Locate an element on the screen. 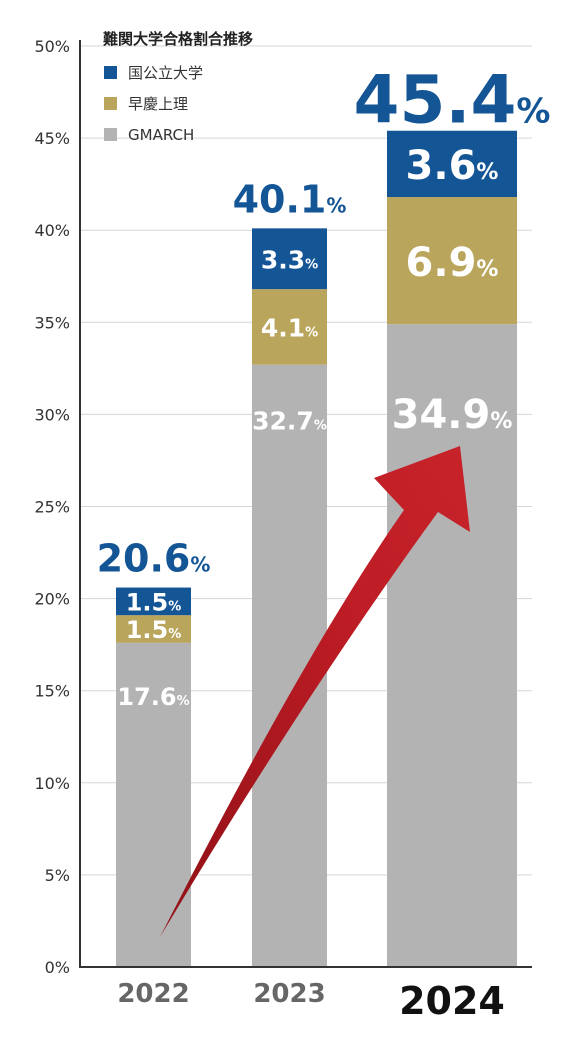  chart-title: 難関大学合格割合推移 is located at coordinates (178, 39).